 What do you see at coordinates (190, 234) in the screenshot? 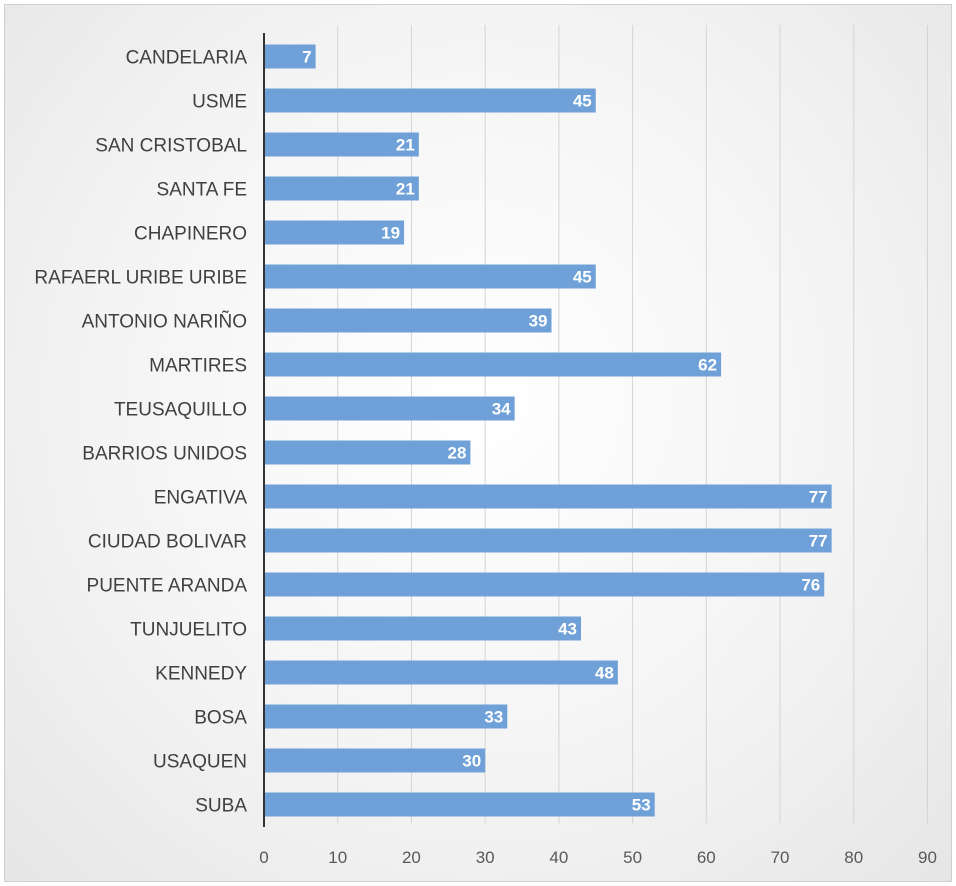
I see `category-label: CHAPINERO` at bounding box center [190, 234].